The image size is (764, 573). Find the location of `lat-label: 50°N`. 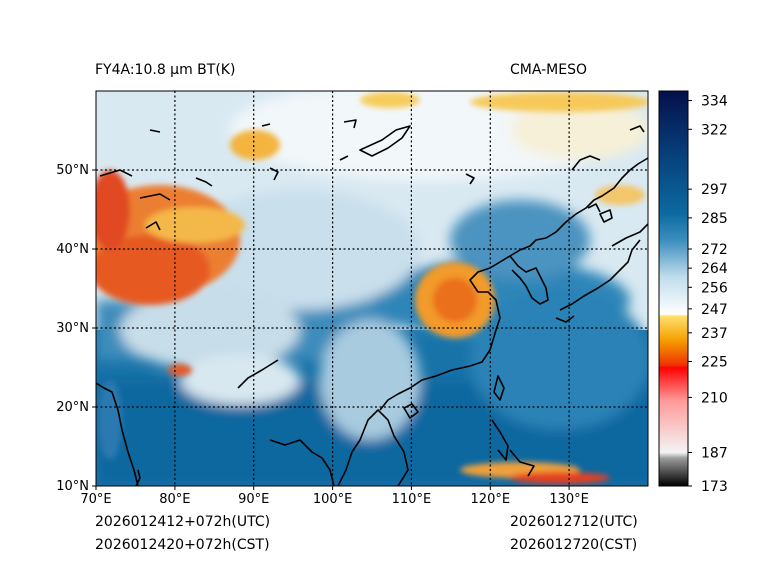

lat-label: 50°N is located at coordinates (72, 170).